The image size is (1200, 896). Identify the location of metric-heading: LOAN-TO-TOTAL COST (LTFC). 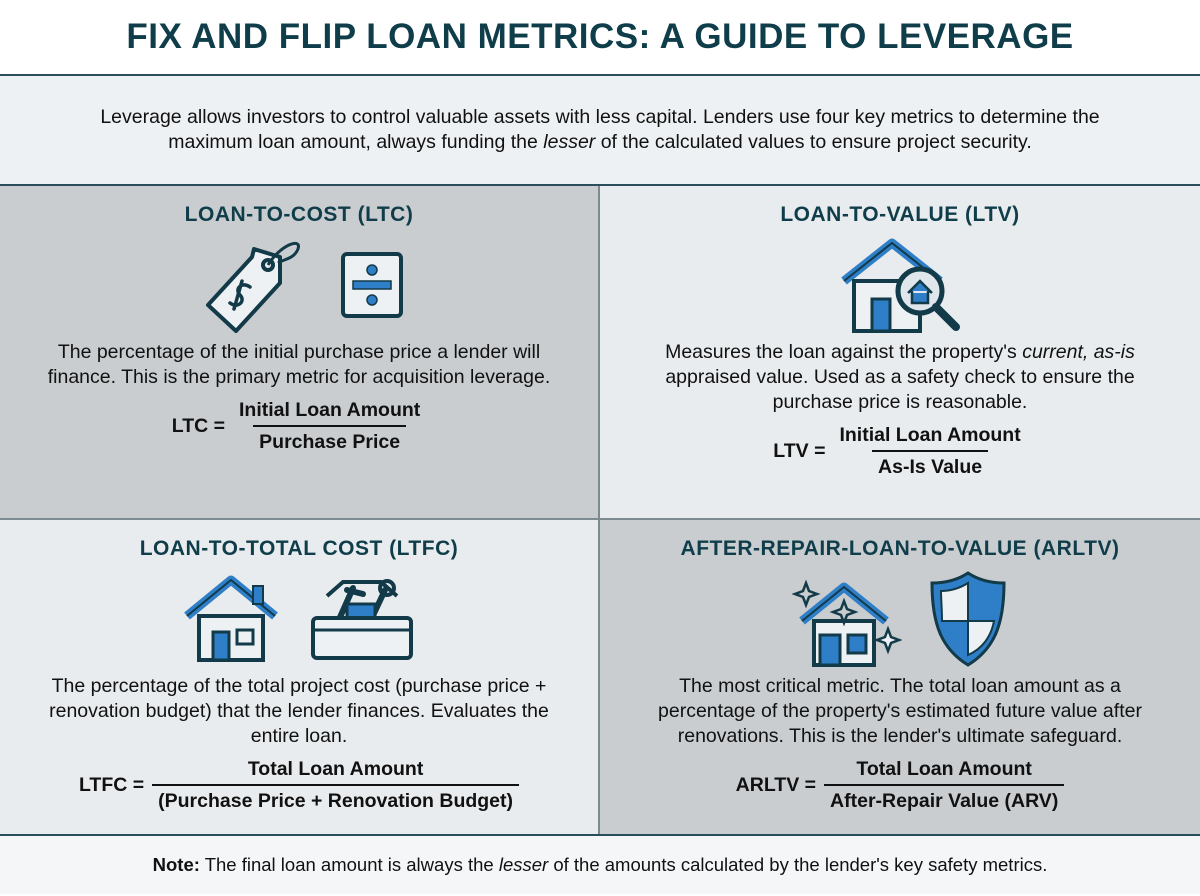
(299, 548).